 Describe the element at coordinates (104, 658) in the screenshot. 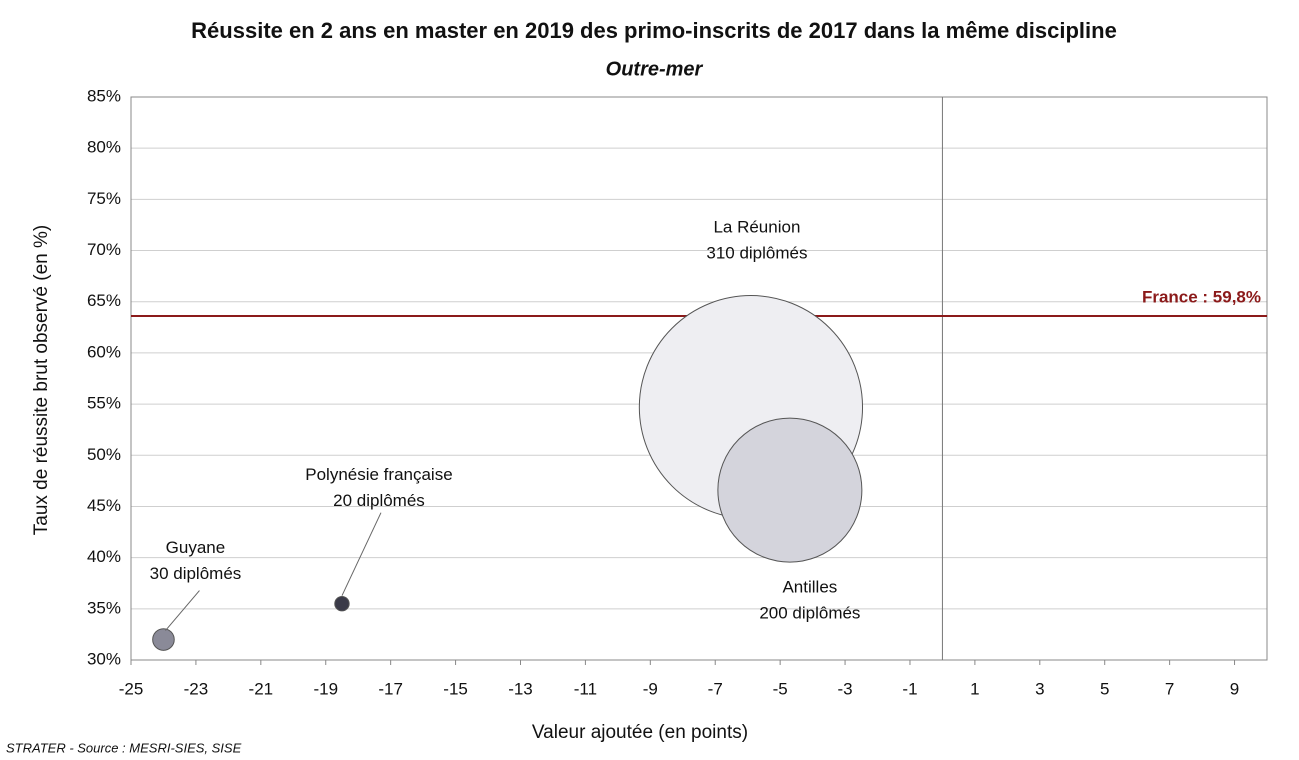

I see `y-tick-label: 30%` at that location.